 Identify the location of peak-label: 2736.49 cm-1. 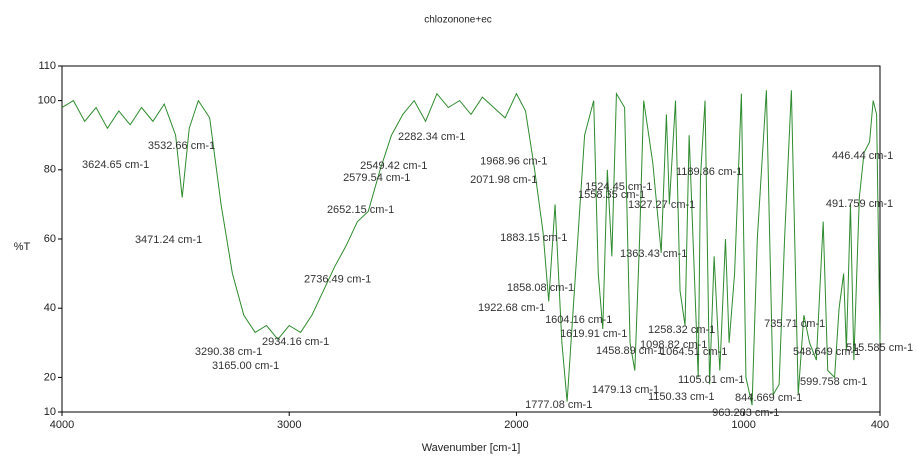
(337, 280).